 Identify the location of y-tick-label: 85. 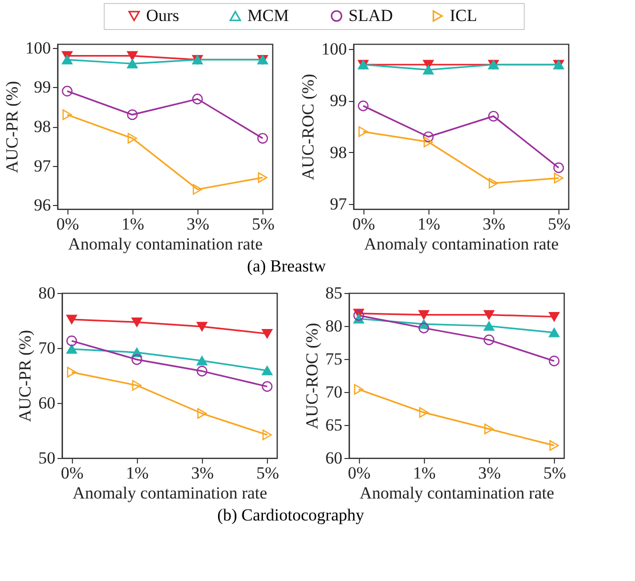
(333, 293).